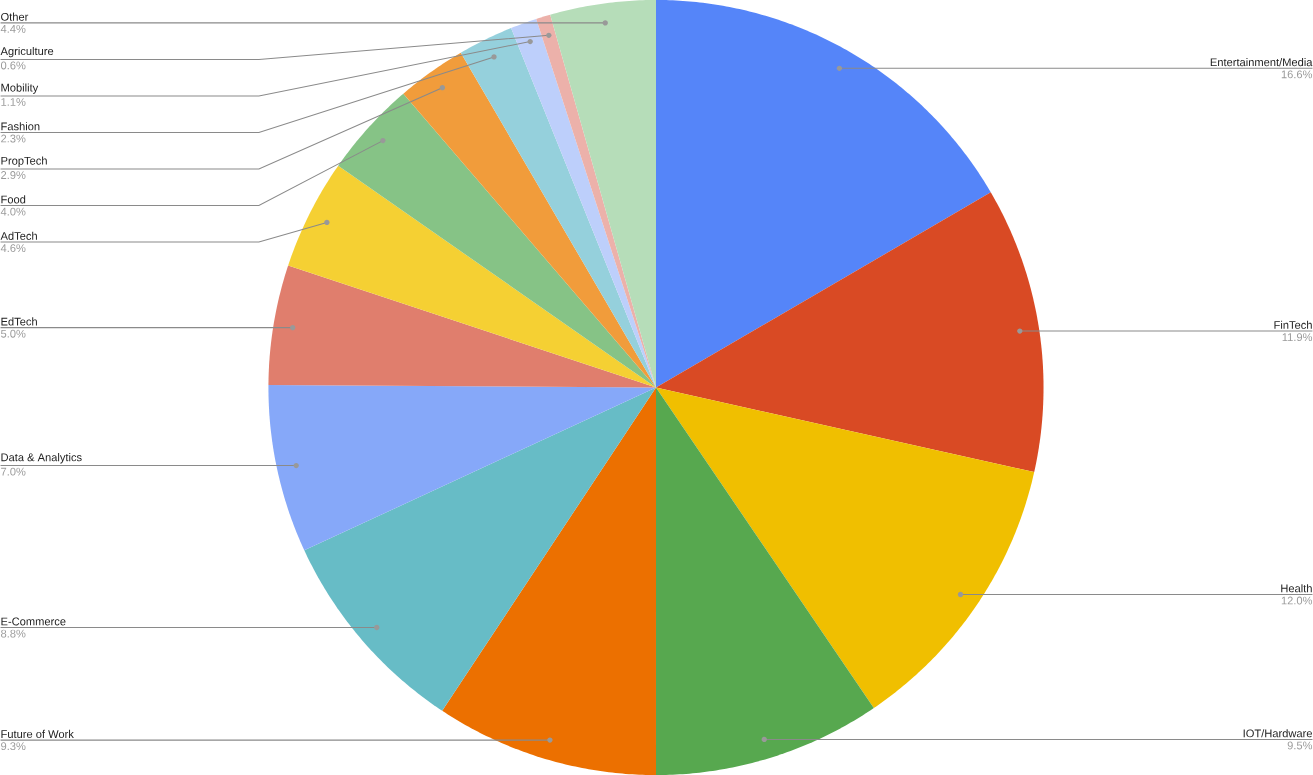  I want to click on data-label: 2.3%, so click(13, 138).